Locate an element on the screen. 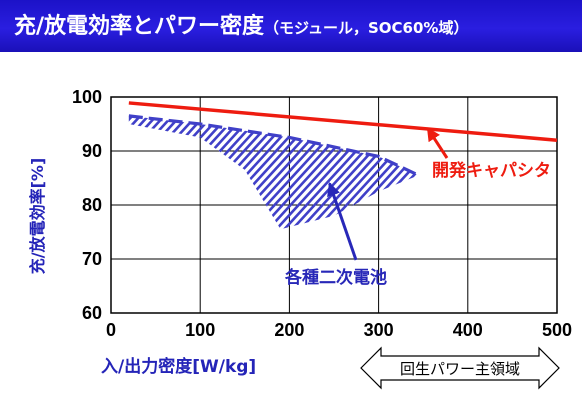 Image resolution: width=582 pixels, height=411 pixels. y-tick-label: 90 is located at coordinates (92, 151).